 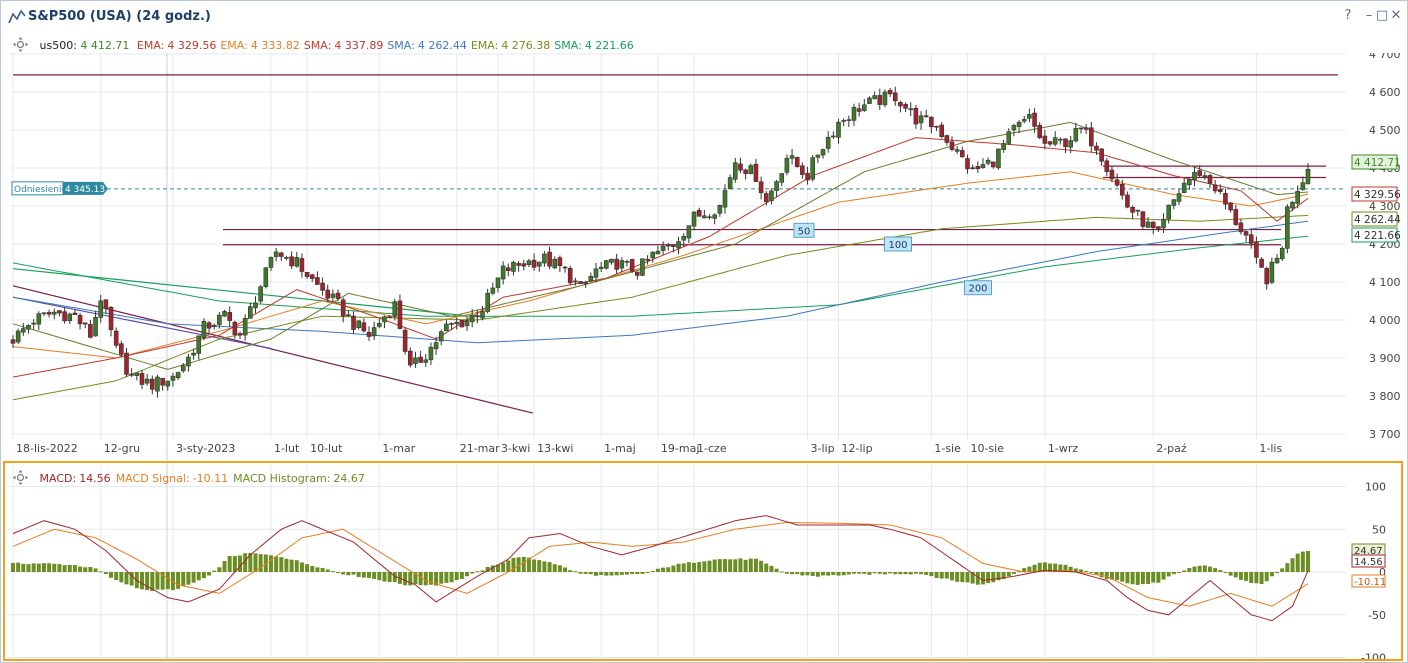 What do you see at coordinates (142, 323) in the screenshot?
I see `trend-line` at bounding box center [142, 323].